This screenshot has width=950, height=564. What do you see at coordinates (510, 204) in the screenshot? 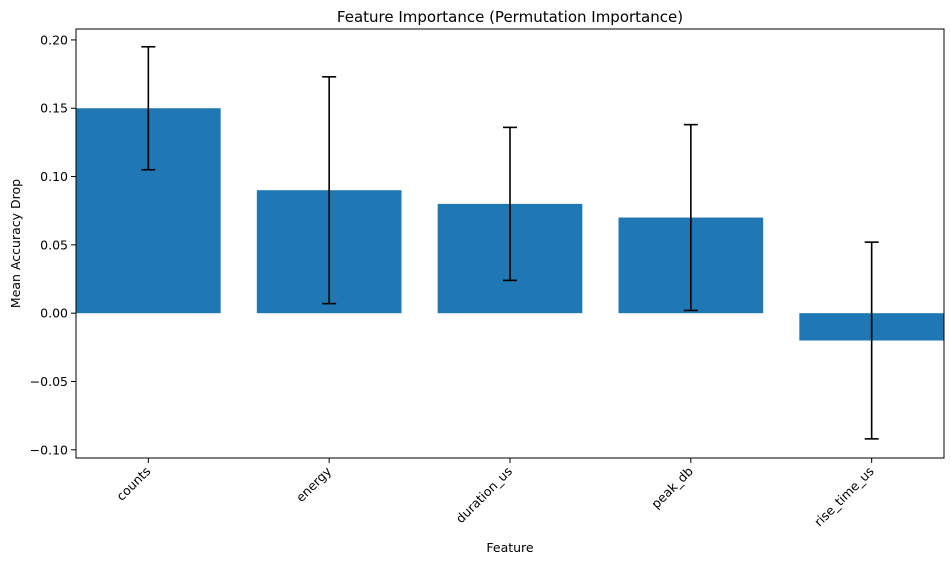
I see `errorbar-duration-us` at bounding box center [510, 204].